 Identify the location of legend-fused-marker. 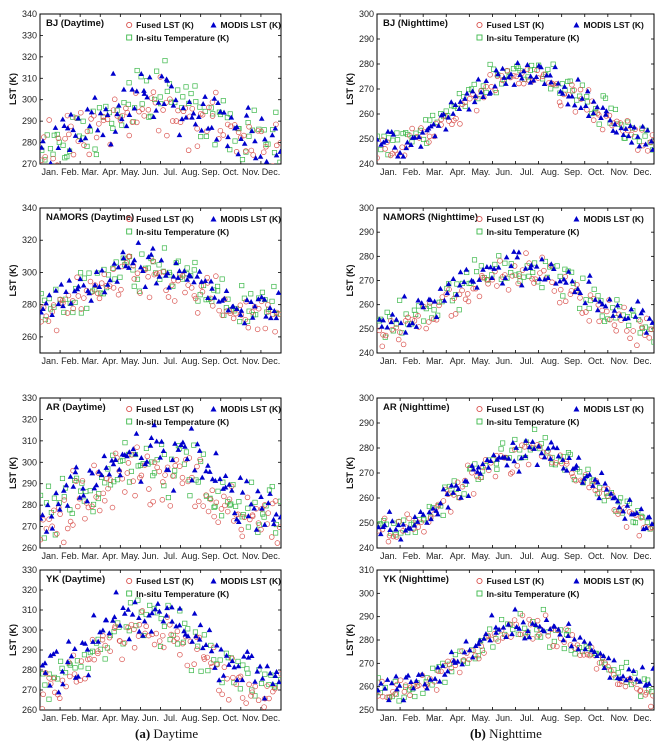
(479, 581).